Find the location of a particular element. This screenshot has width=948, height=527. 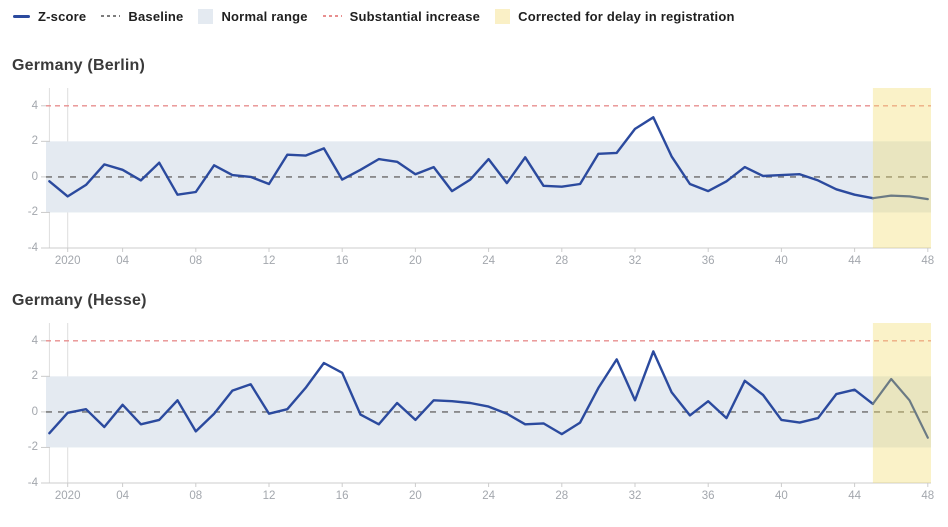

normal-range-swatch-icon is located at coordinates (206, 16).